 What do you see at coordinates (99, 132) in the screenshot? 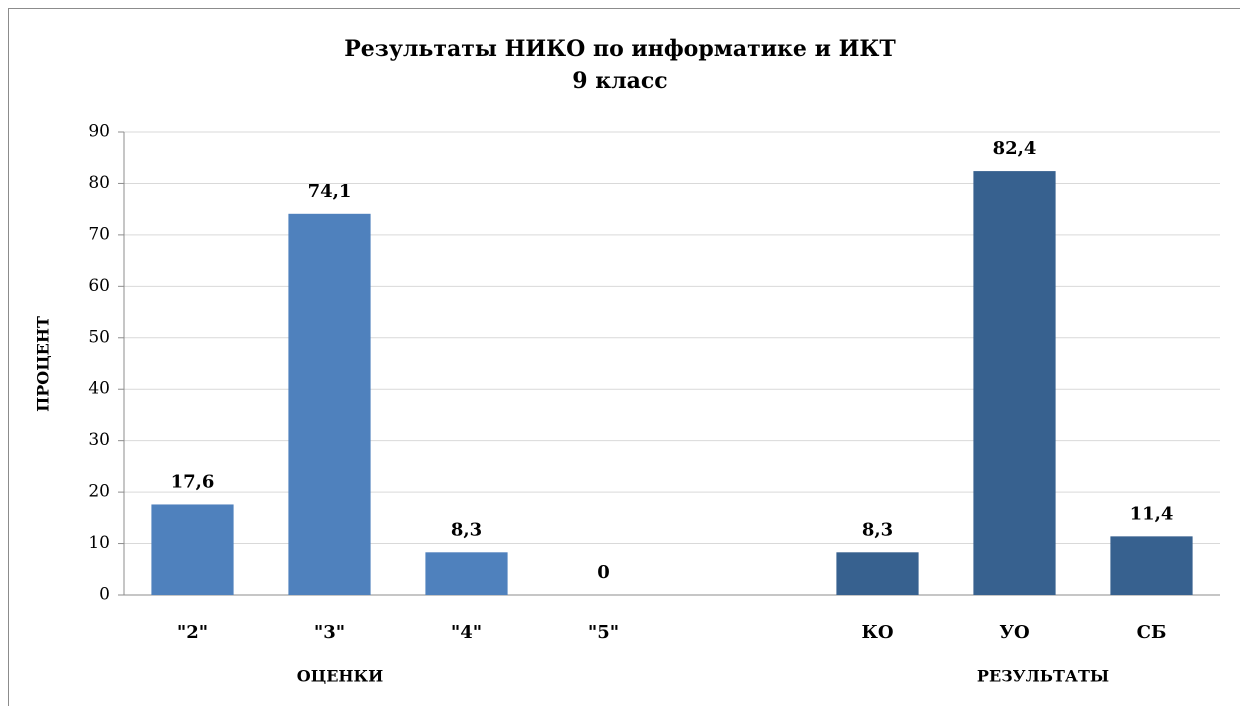
I see `y-tick-label: 90` at bounding box center [99, 132].